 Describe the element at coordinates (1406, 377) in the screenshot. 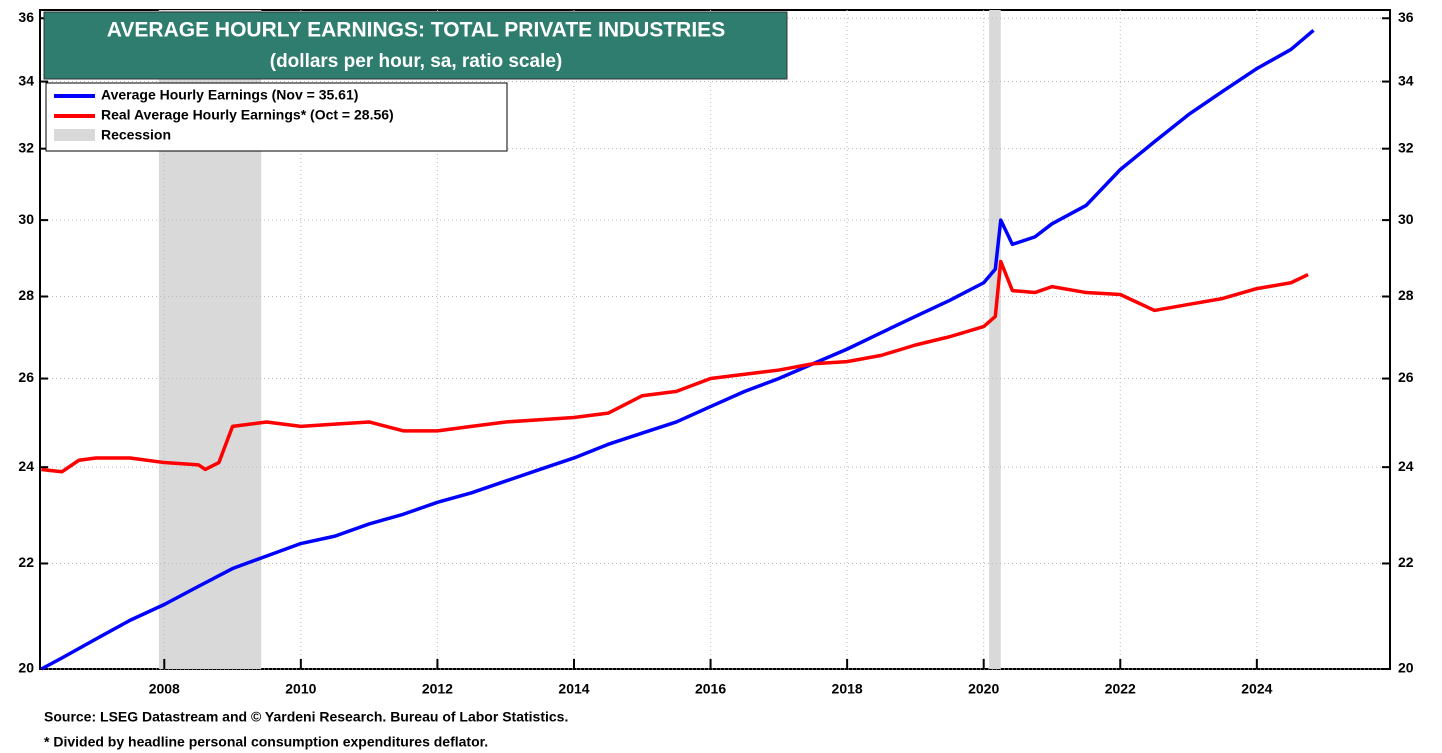

I see `y2-tick-label: 26` at that location.